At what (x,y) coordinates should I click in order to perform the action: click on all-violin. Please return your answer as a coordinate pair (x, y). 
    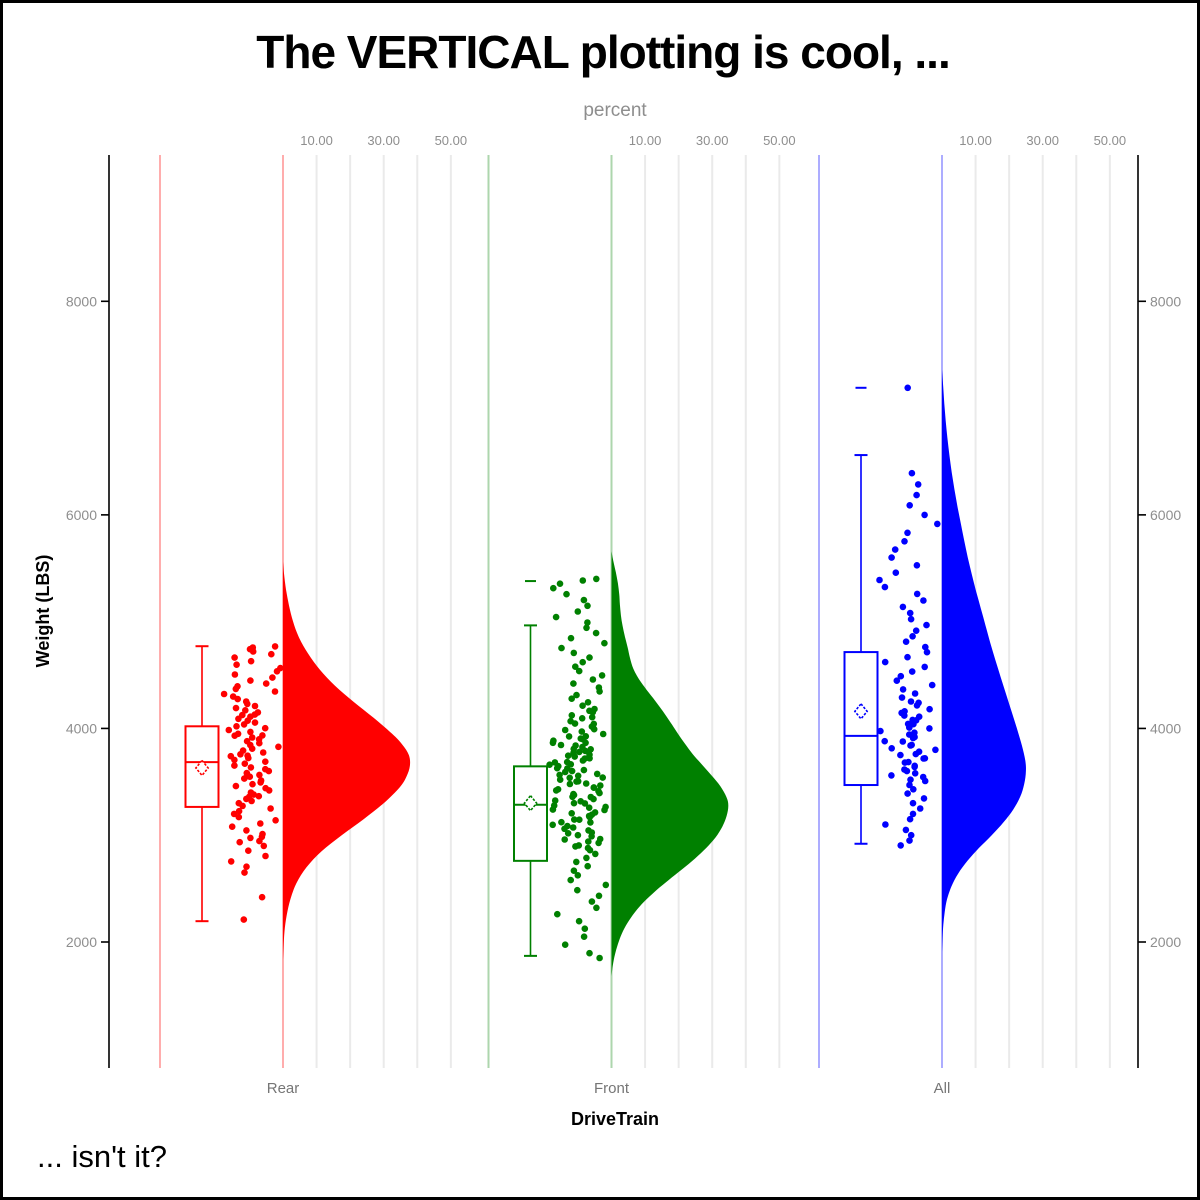
    Looking at the image, I should click on (984, 661).